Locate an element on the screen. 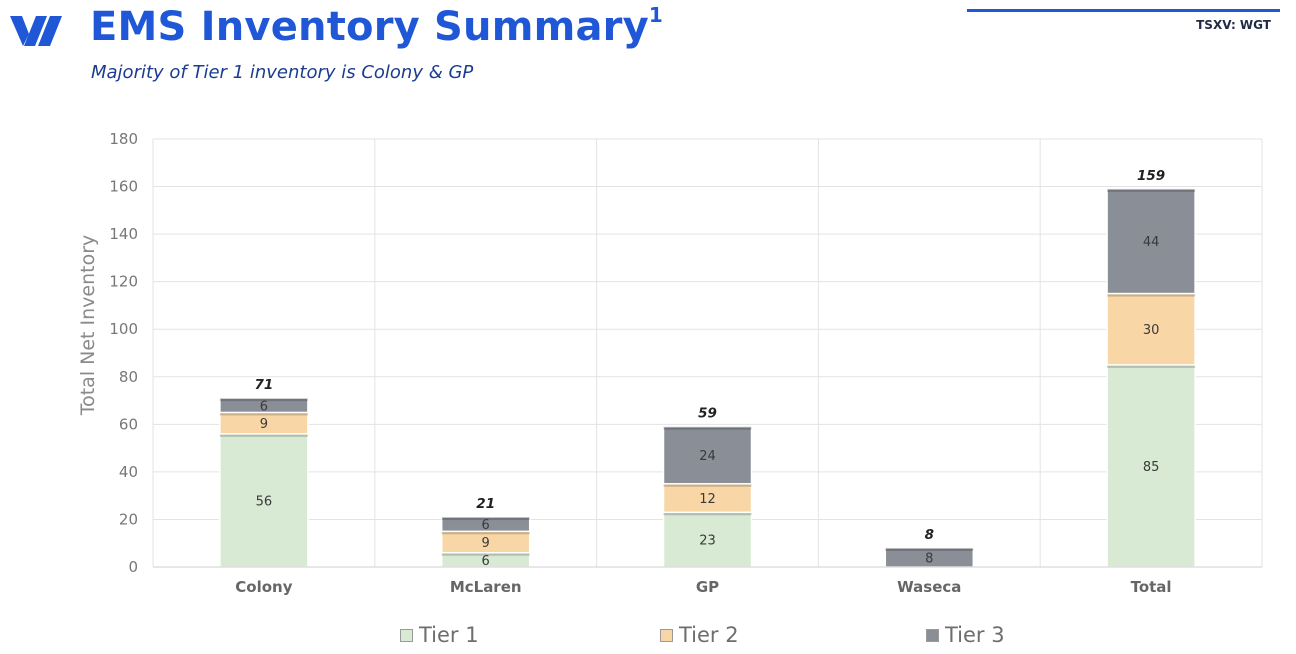  title-footnote-marker: 1 is located at coordinates (655, 14).